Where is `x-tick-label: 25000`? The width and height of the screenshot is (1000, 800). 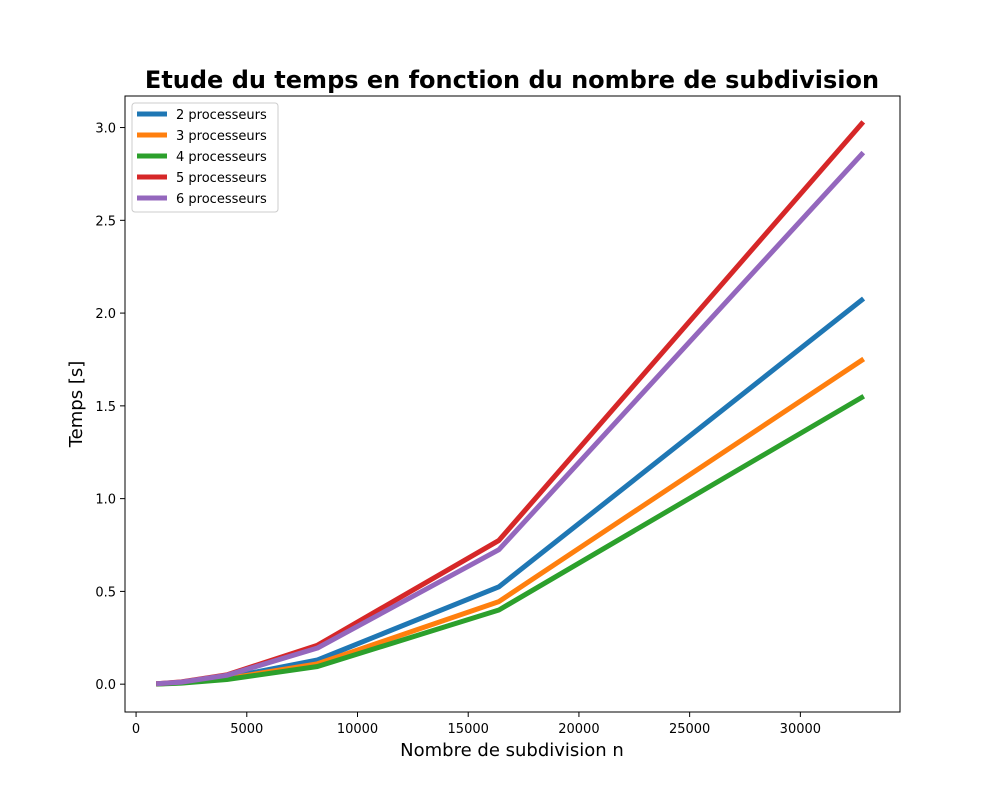
x-tick-label: 25000 is located at coordinates (689, 729).